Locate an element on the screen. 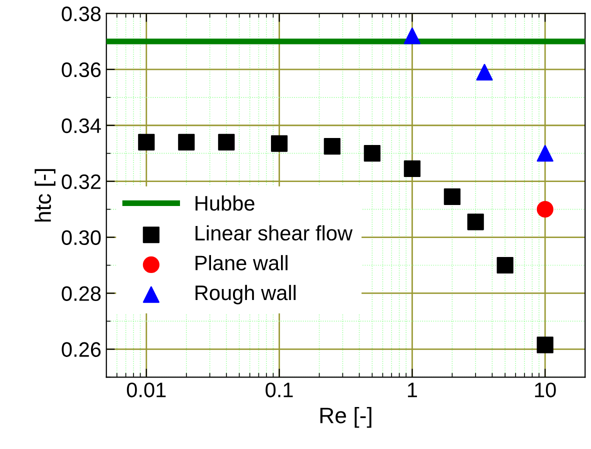 This screenshot has width=591, height=449. x-tick-label: 1 is located at coordinates (412, 390).